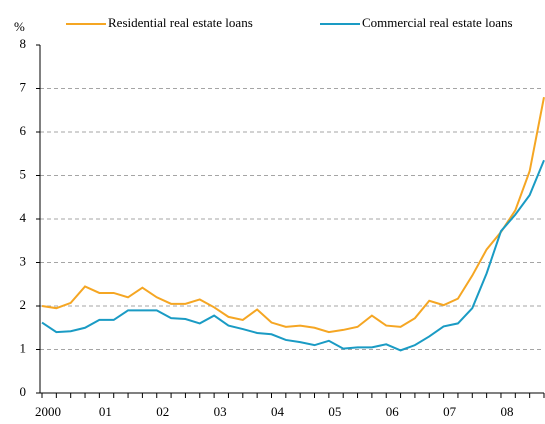 The width and height of the screenshot is (545, 424). Describe the element at coordinates (105, 411) in the screenshot. I see `x-tick-label: 01` at that location.